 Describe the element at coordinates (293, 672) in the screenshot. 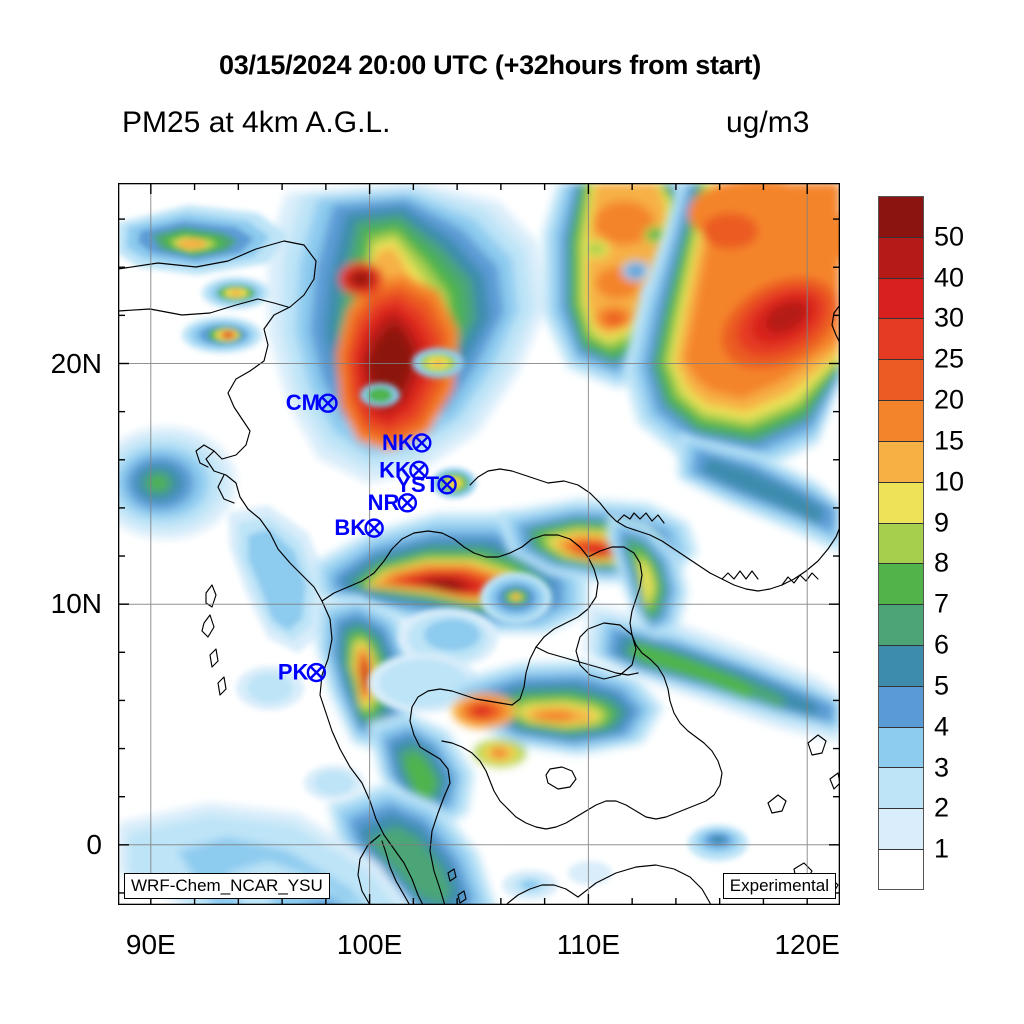

I see `station-label: PK` at that location.